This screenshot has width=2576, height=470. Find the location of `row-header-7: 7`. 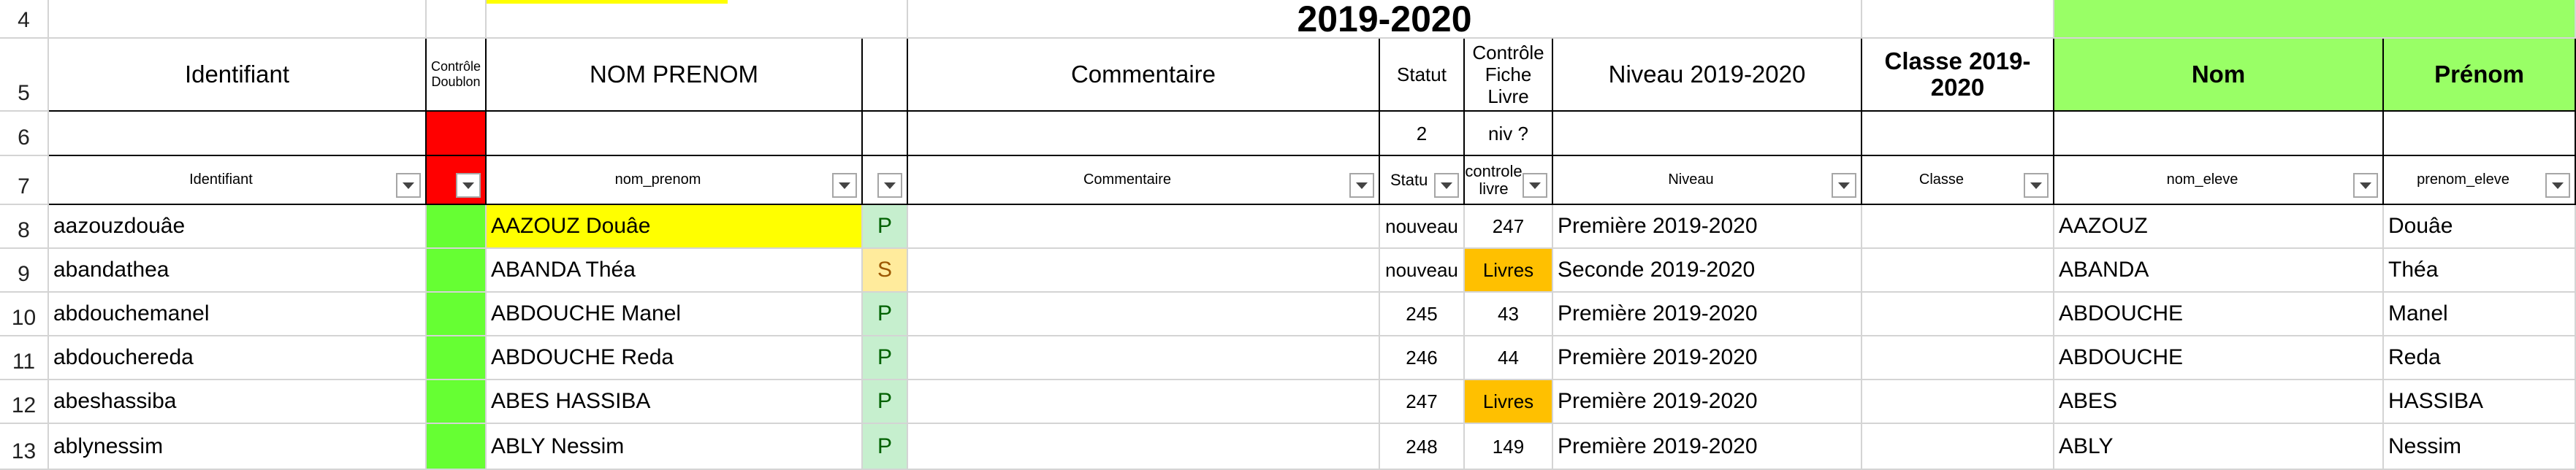

row-header-7: 7 is located at coordinates (24, 180).